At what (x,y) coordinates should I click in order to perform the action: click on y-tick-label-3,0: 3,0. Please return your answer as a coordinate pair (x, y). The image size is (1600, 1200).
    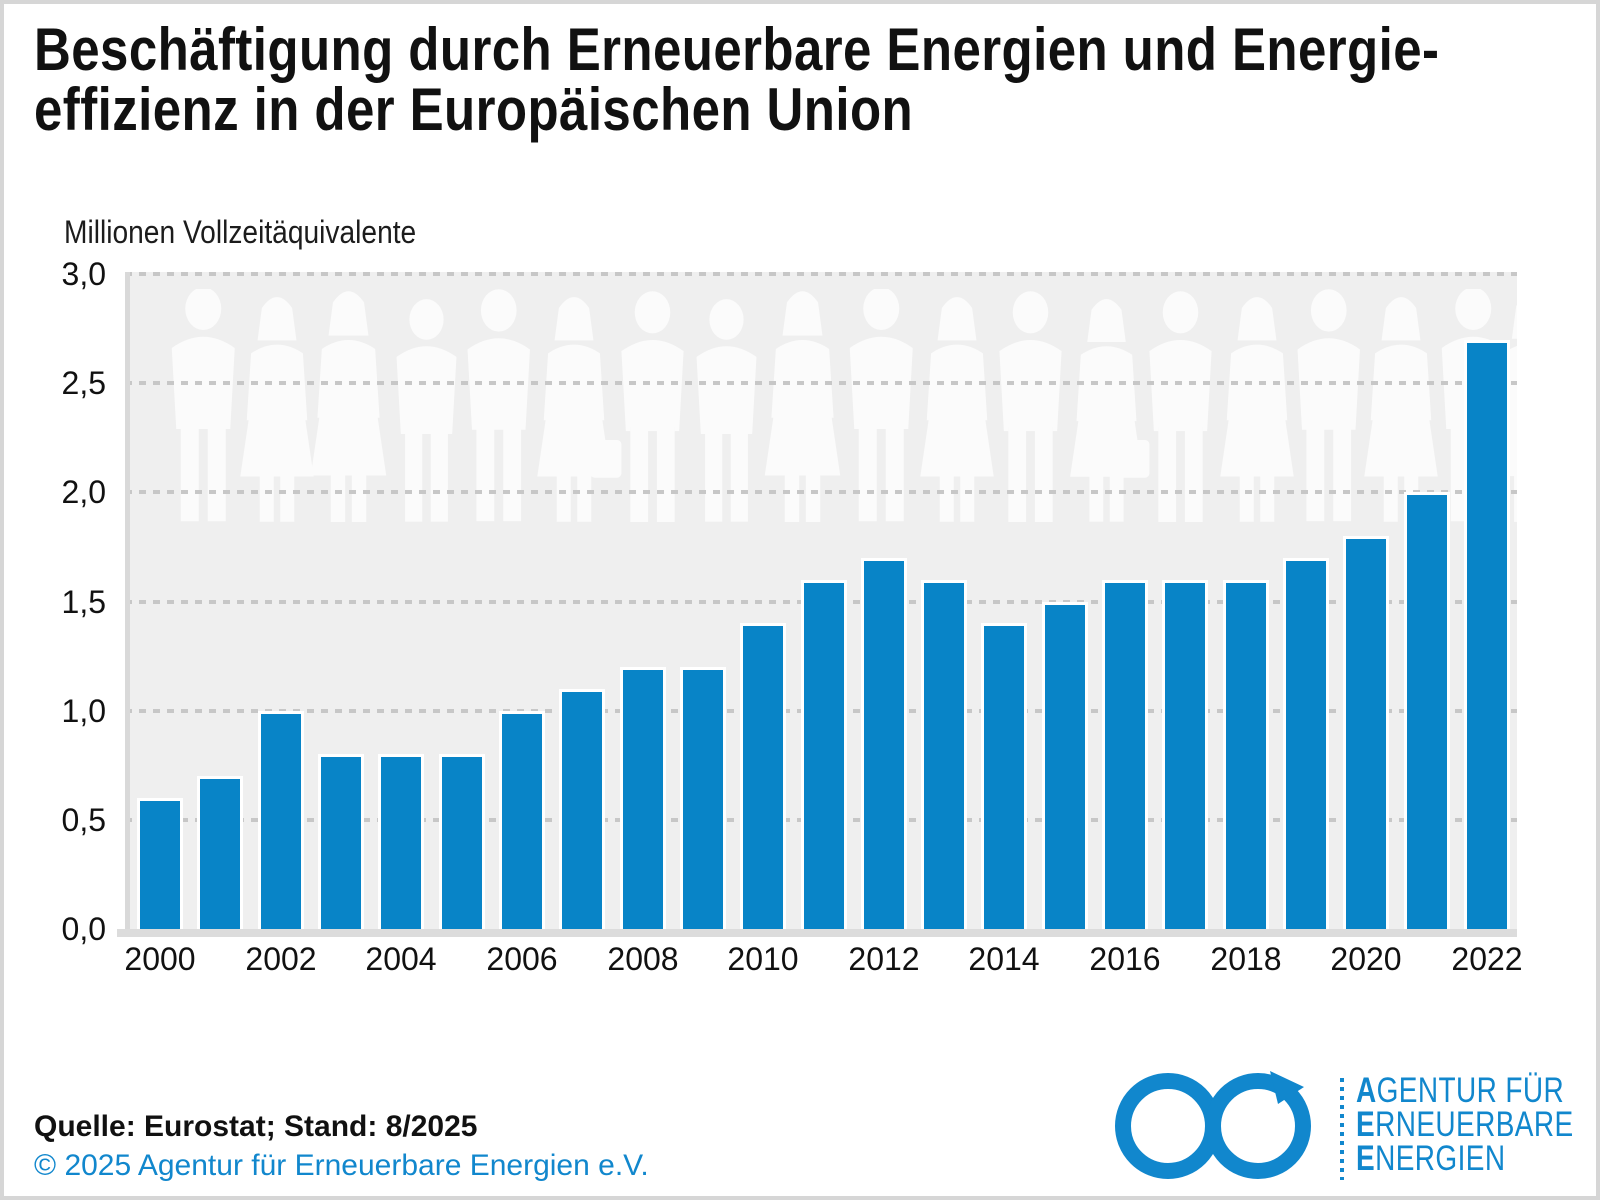
    Looking at the image, I should click on (83, 274).